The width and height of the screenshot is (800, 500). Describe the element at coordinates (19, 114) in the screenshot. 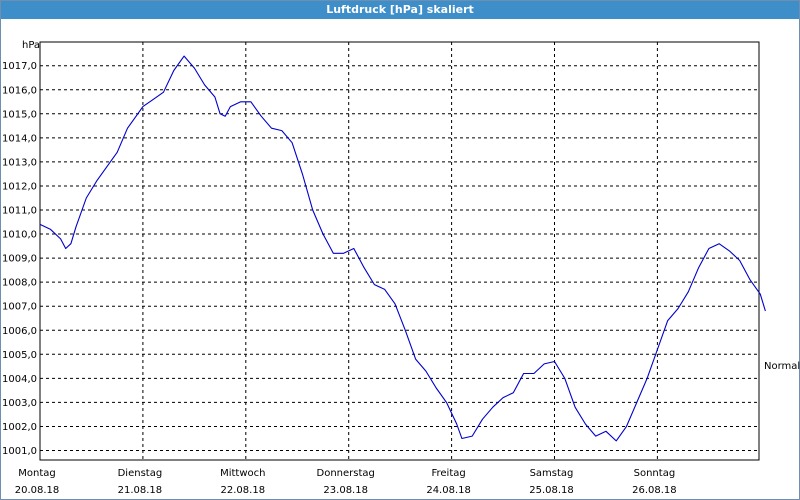

I see `y-tick-label: 1015,0` at that location.